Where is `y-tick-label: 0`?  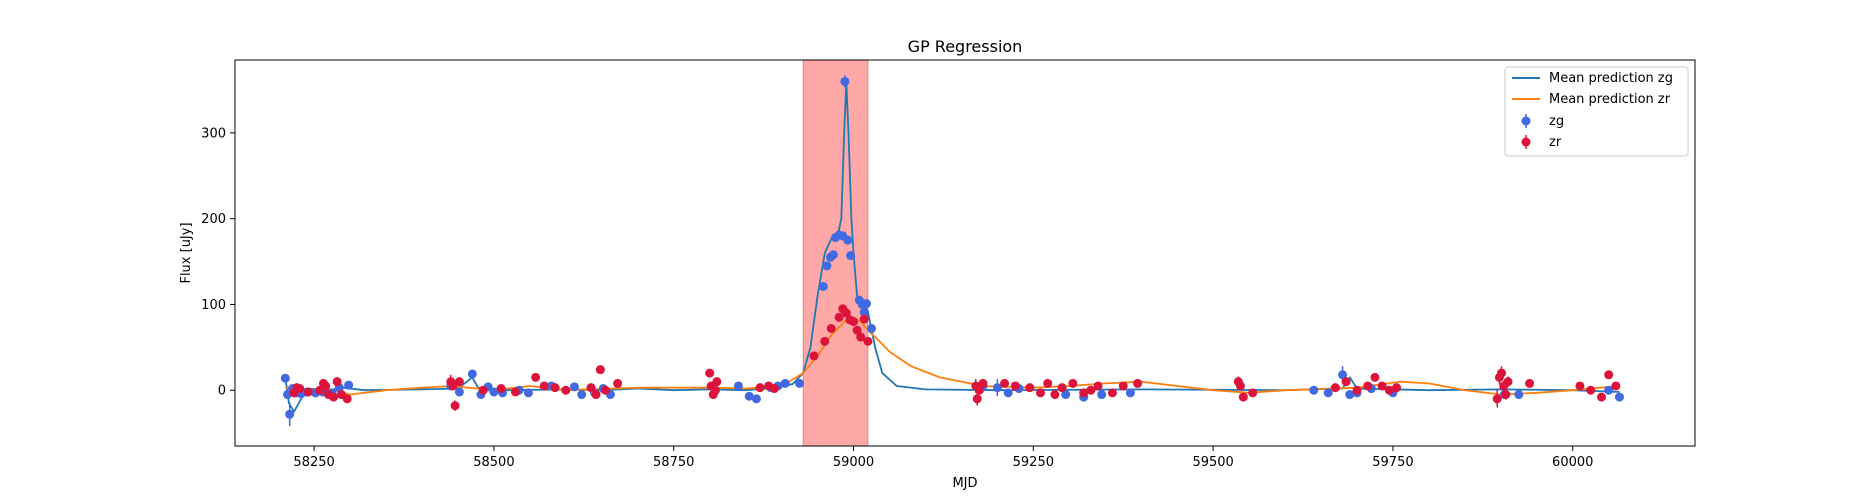
y-tick-label: 0 is located at coordinates (222, 391).